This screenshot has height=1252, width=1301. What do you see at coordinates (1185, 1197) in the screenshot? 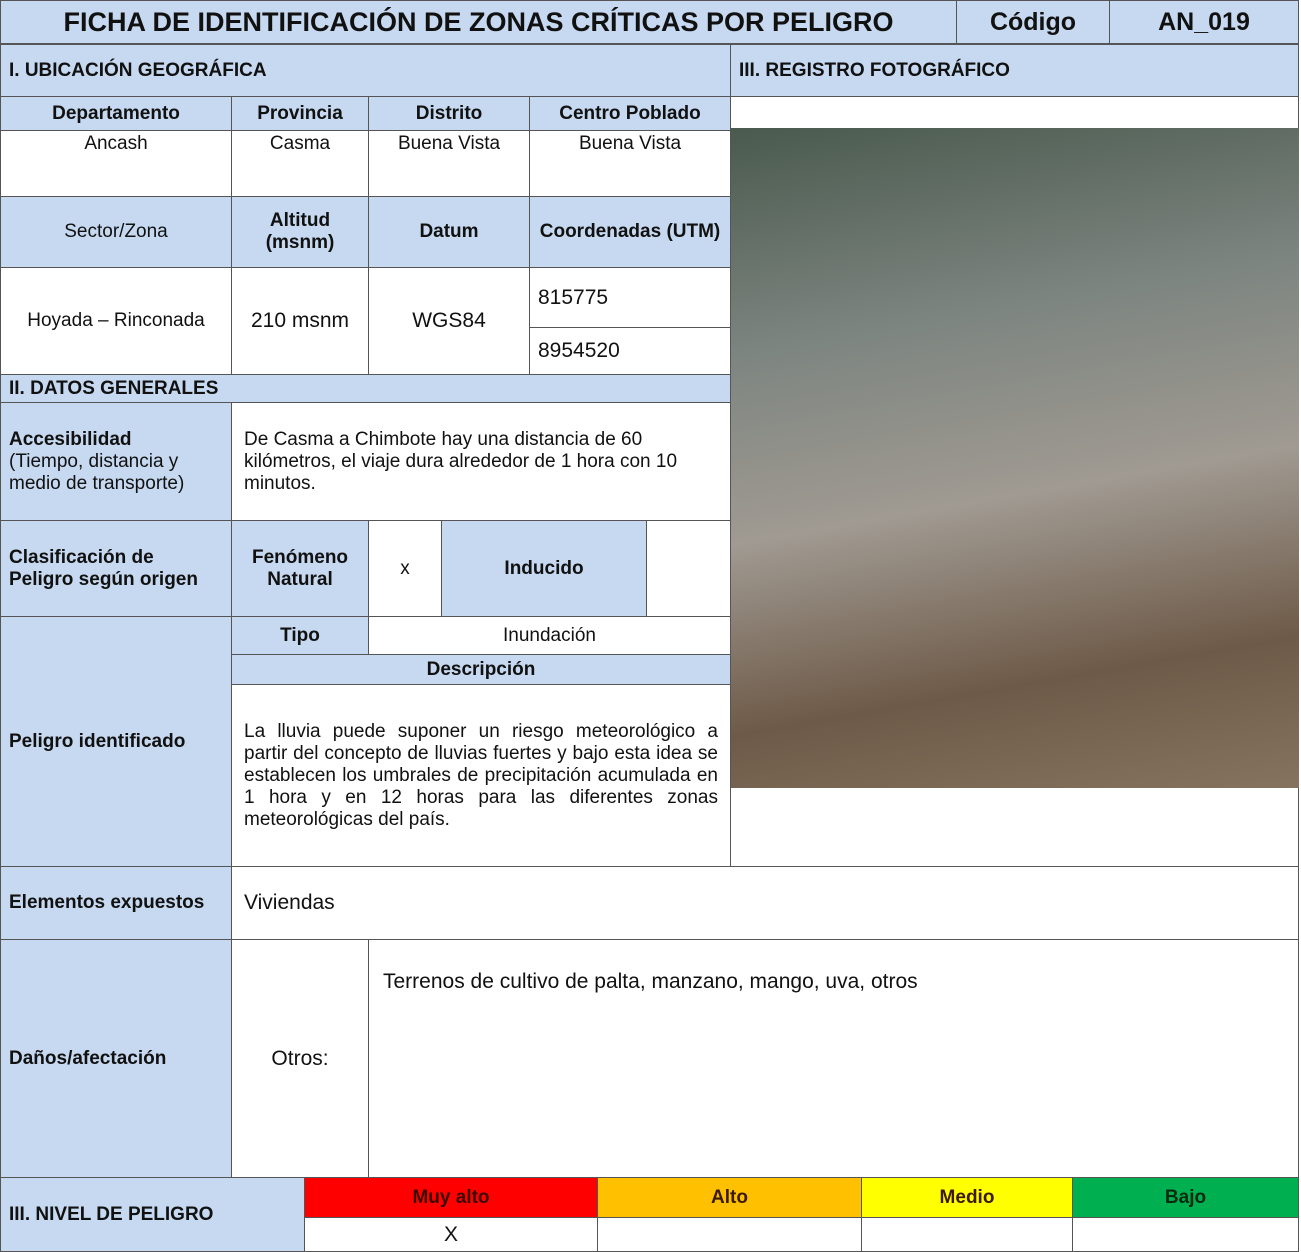
I see `level-label: Bajo` at bounding box center [1185, 1197].